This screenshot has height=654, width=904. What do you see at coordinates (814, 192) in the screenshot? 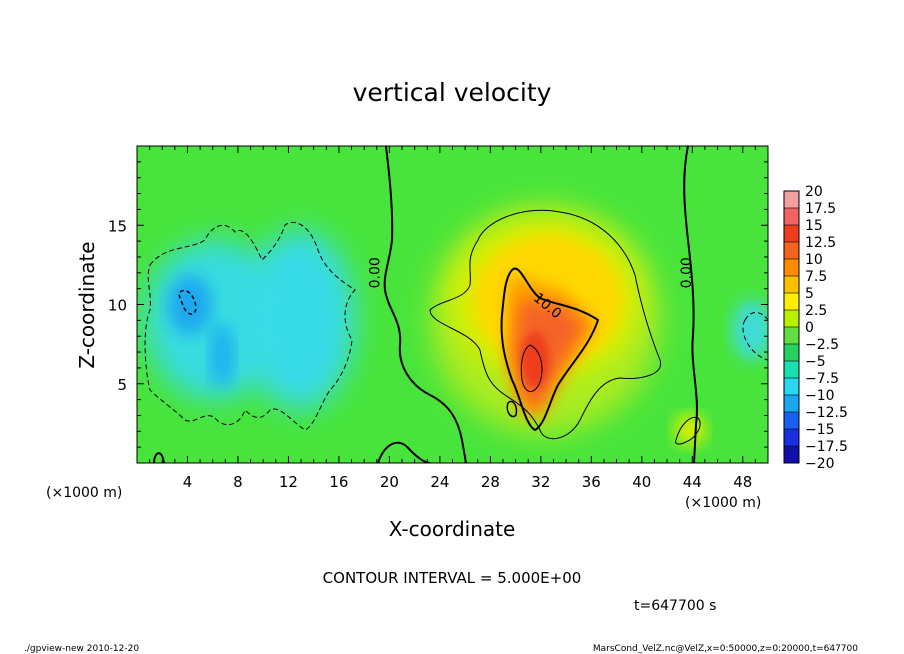
I see `colorbar-label-0: 20` at bounding box center [814, 192].